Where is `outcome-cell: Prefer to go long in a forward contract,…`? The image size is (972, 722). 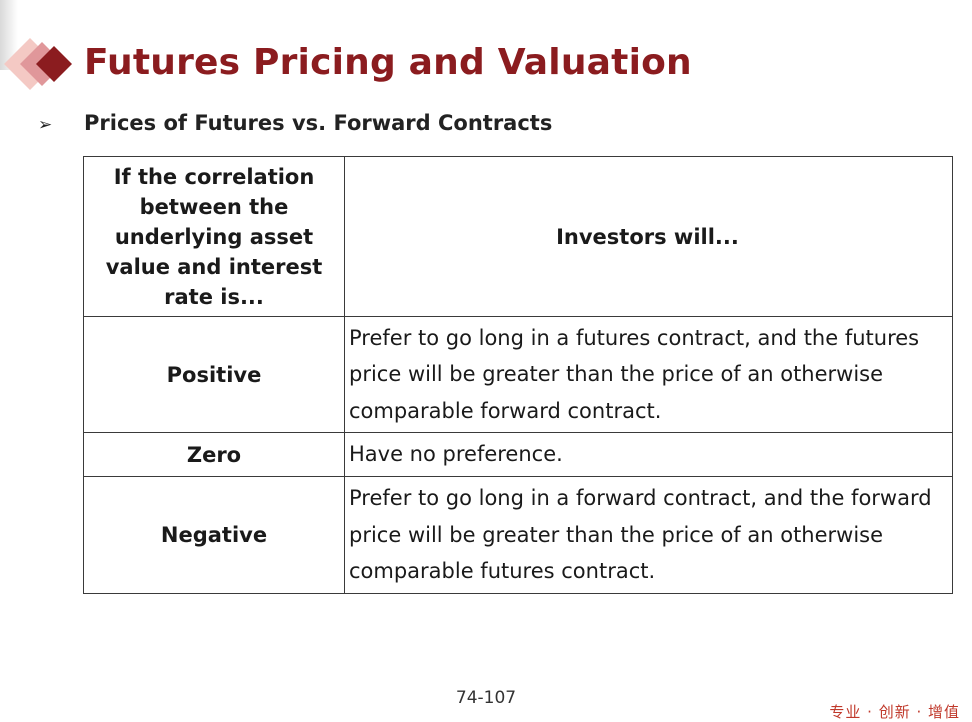
outcome-cell: Prefer to go long in a forward contract,… is located at coordinates (648, 535).